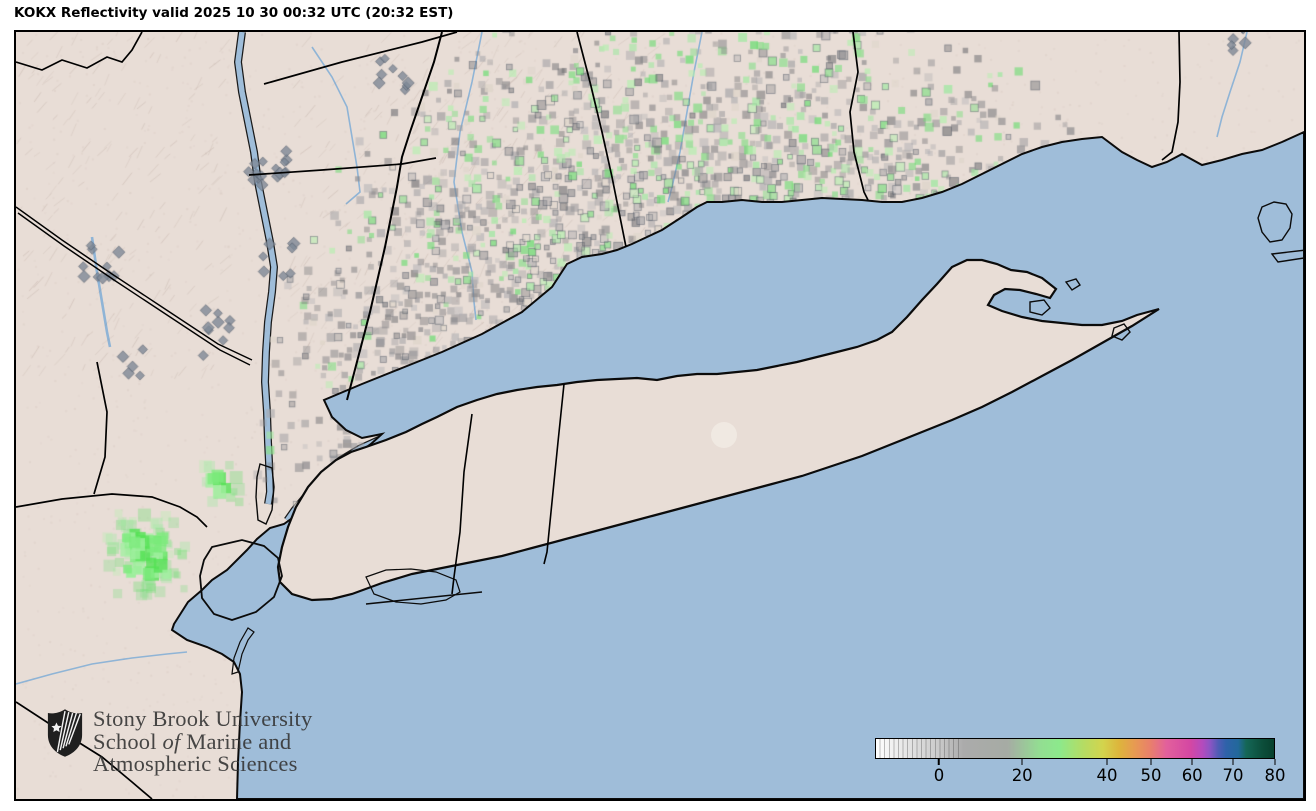 This screenshot has height=811, width=1316. What do you see at coordinates (65, 733) in the screenshot?
I see `sbu-shield-icon` at bounding box center [65, 733].